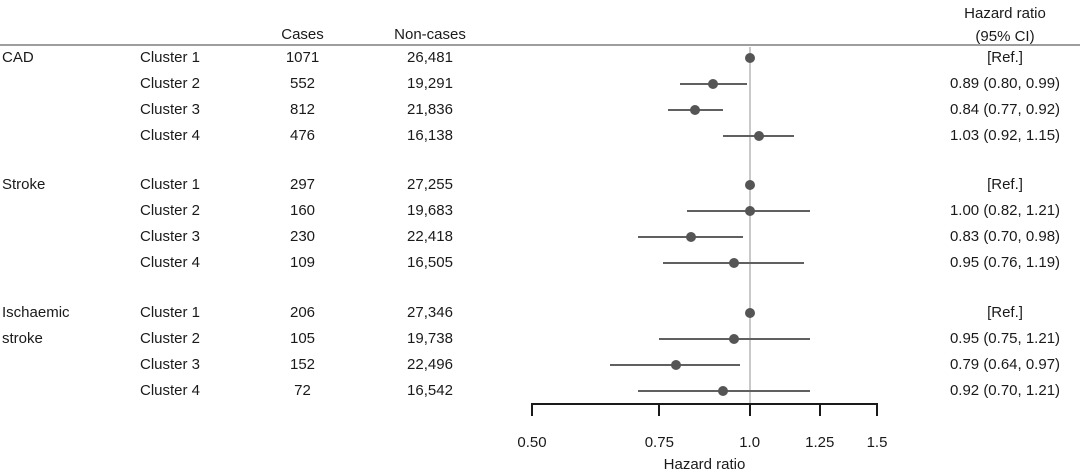 This screenshot has width=1080, height=474. What do you see at coordinates (1005, 83) in the screenshot?
I see `hazard-ratio-value: 0.89 (0.80, 0.99)` at bounding box center [1005, 83].